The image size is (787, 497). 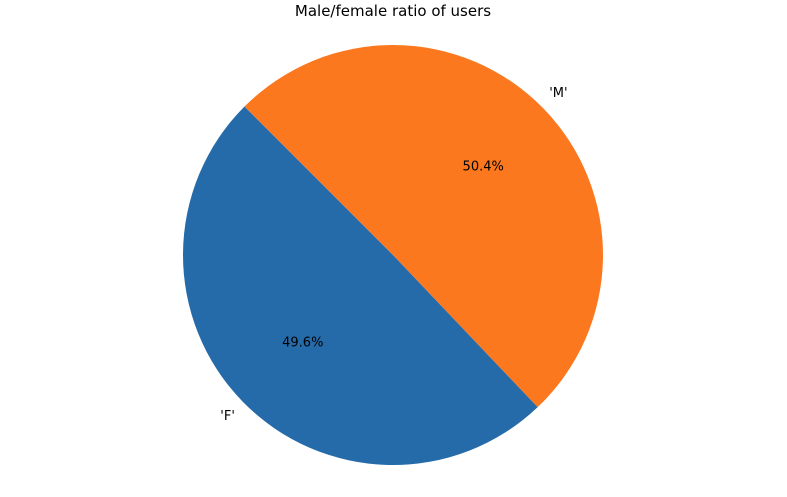 I want to click on slice-percent-label: 49.6%, so click(x=302, y=342).